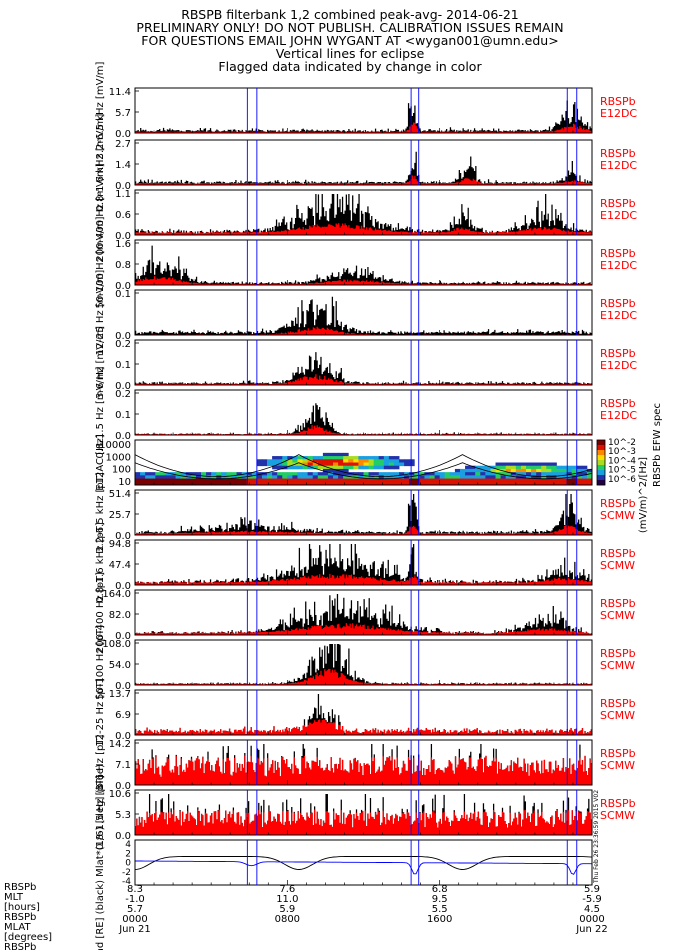 This screenshot has height=950, width=700. Describe the element at coordinates (135, 899) in the screenshot. I see `ephemeris-value: -1.0` at that location.